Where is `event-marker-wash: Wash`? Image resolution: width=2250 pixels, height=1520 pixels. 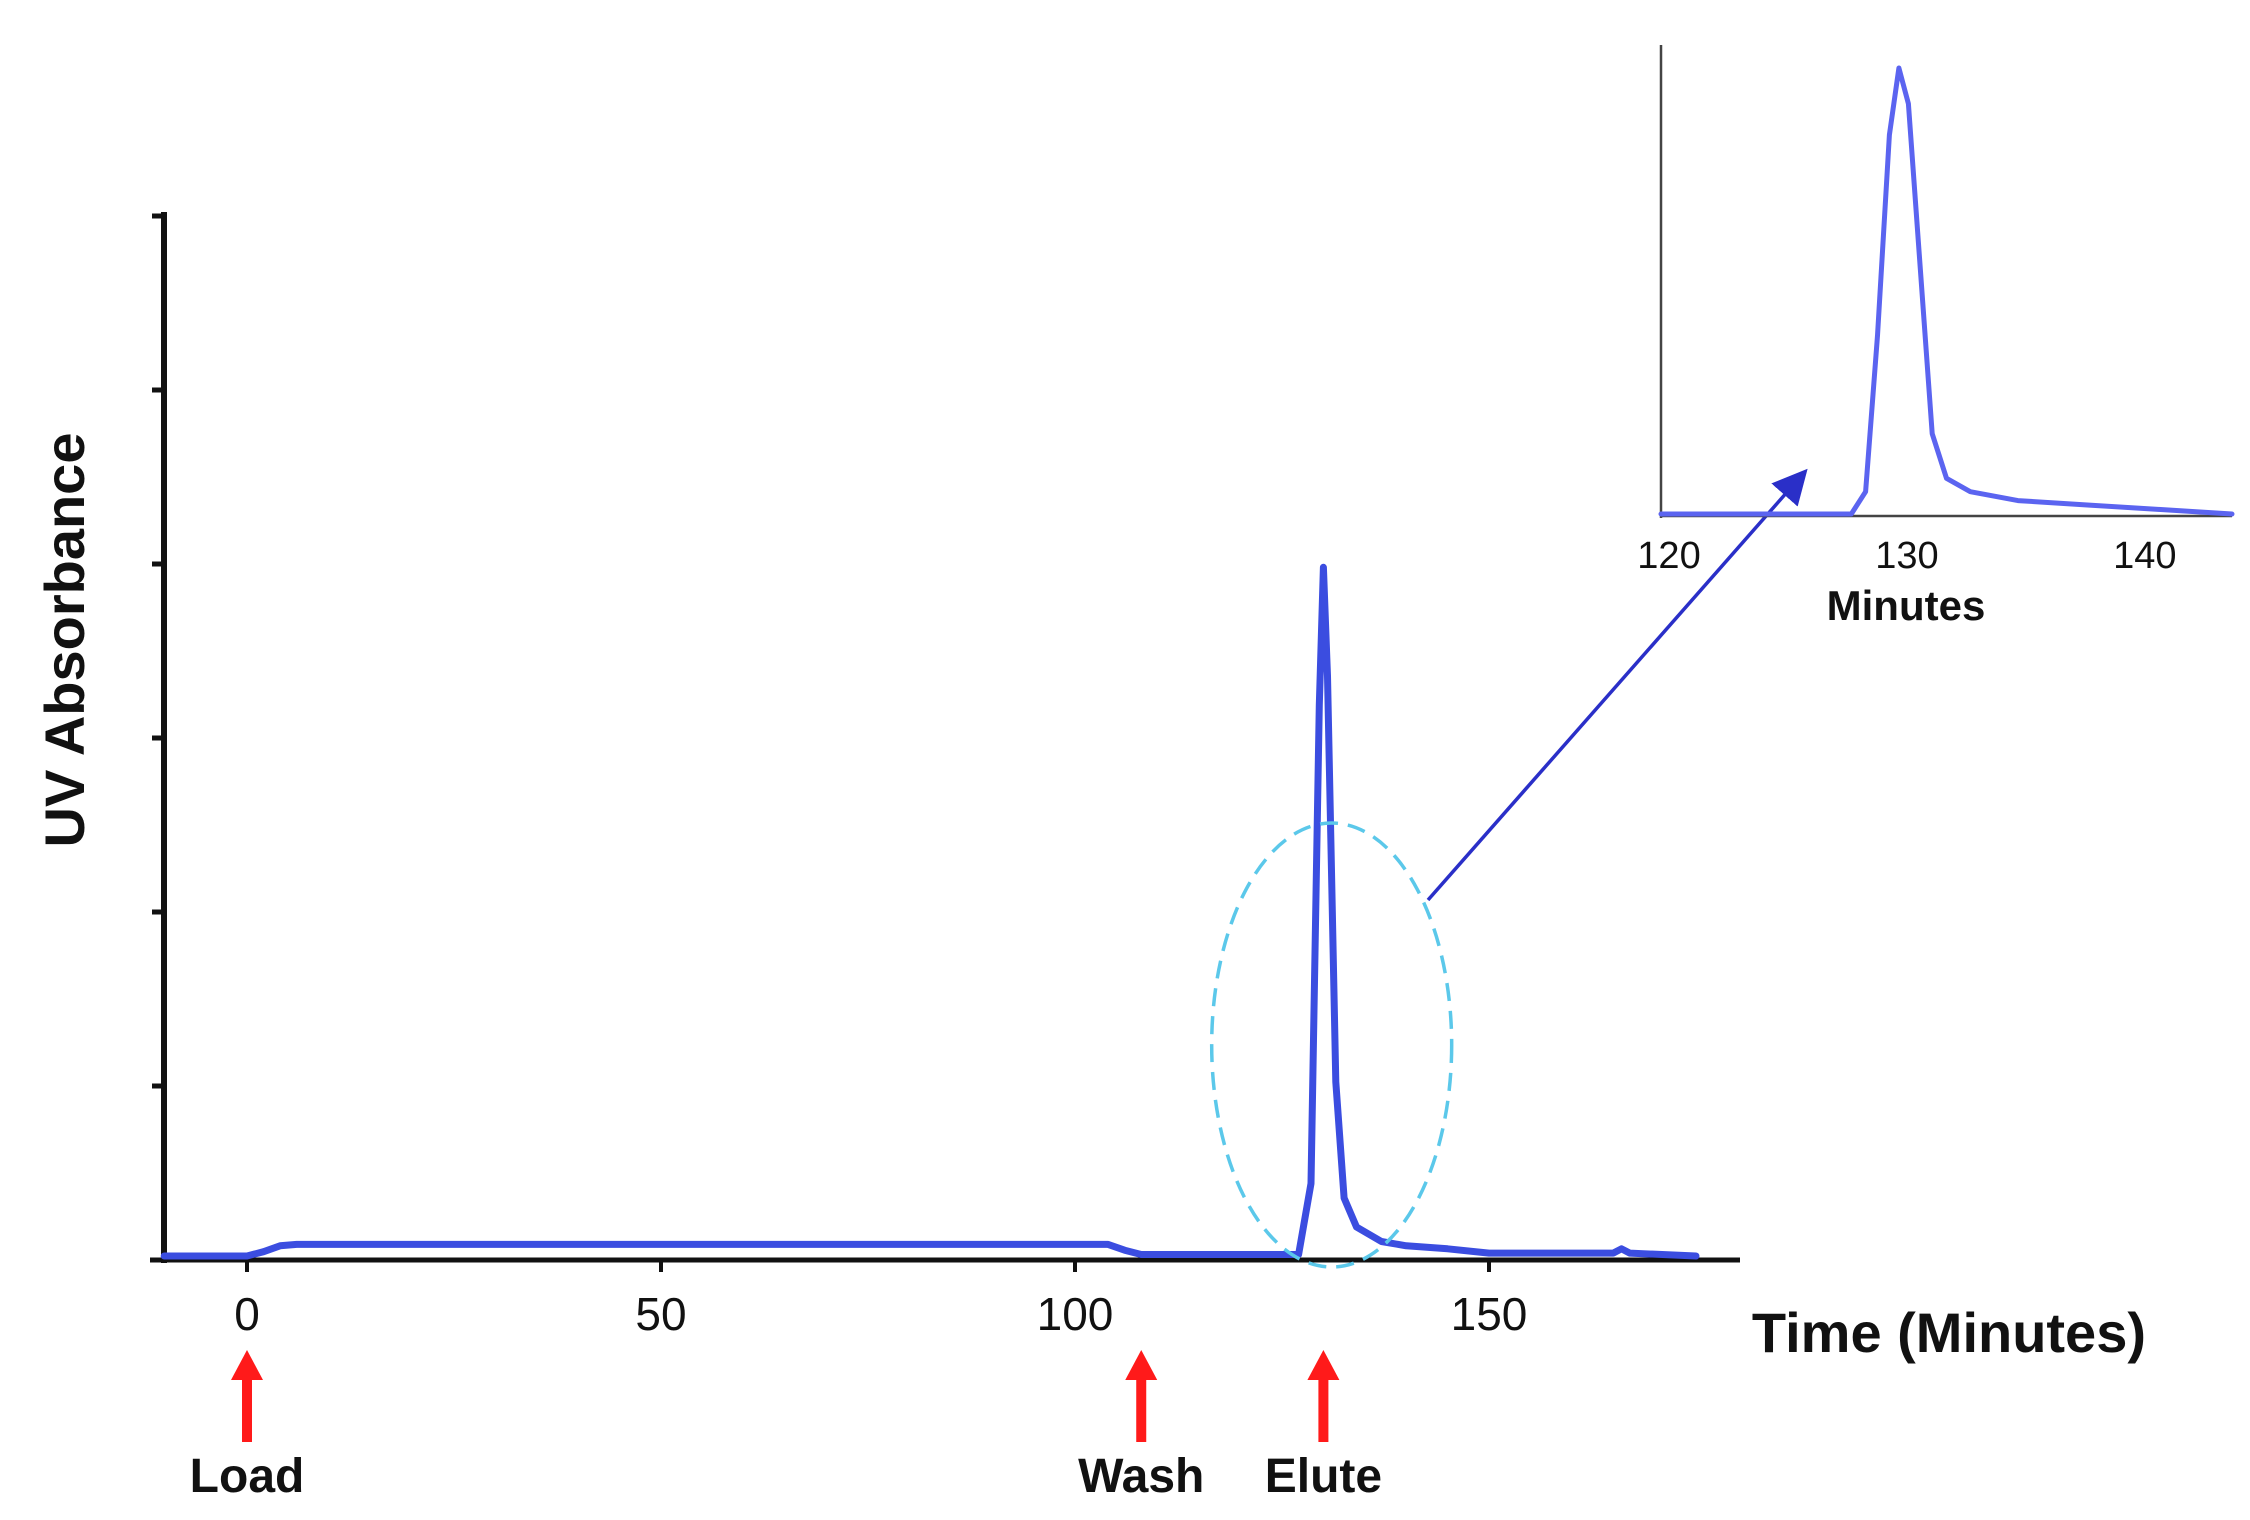
event-marker-wash: Wash is located at coordinates (1141, 1426).